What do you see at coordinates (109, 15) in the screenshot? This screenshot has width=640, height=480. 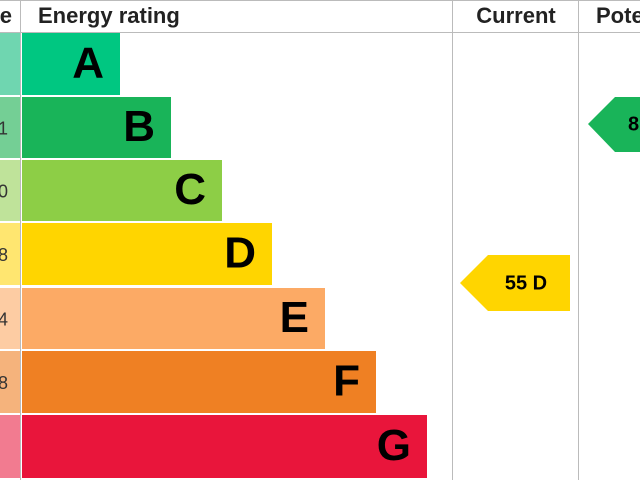 I see `rating-header: Energy rating` at bounding box center [109, 15].